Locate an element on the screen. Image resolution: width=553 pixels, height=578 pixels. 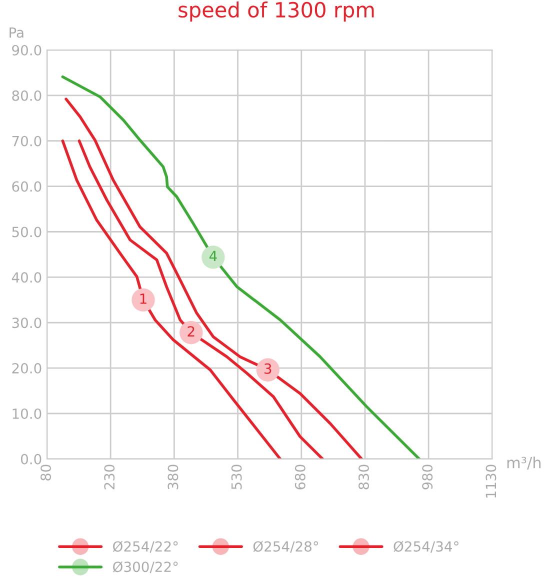
x-tick-label: 1130 is located at coordinates (491, 481).